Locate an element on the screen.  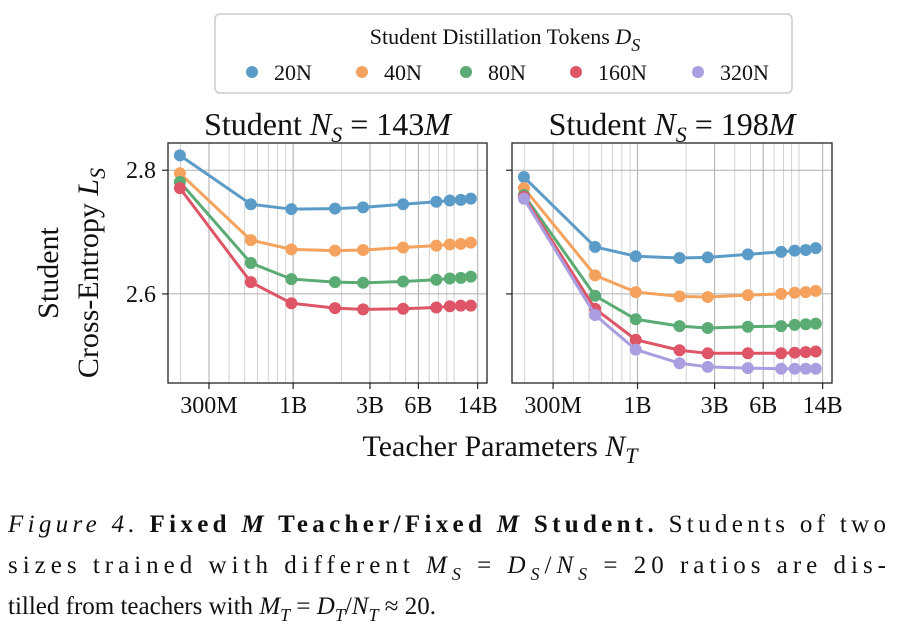
panel-title: Student NS = 143M is located at coordinates (328, 126).